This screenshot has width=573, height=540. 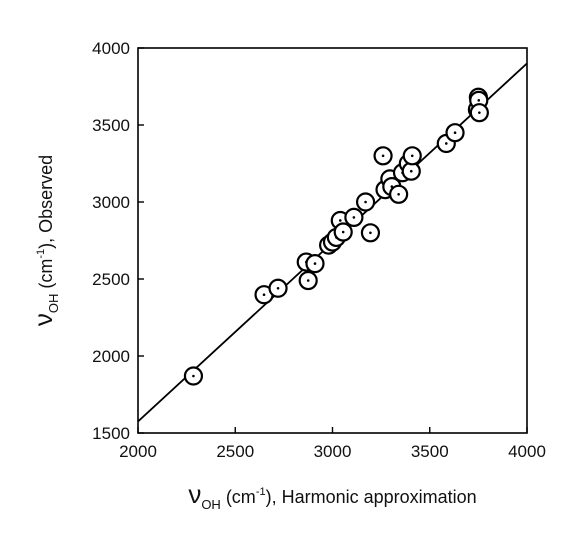 What do you see at coordinates (53, 304) in the screenshot?
I see `y-axis-subscript: OH` at bounding box center [53, 304].